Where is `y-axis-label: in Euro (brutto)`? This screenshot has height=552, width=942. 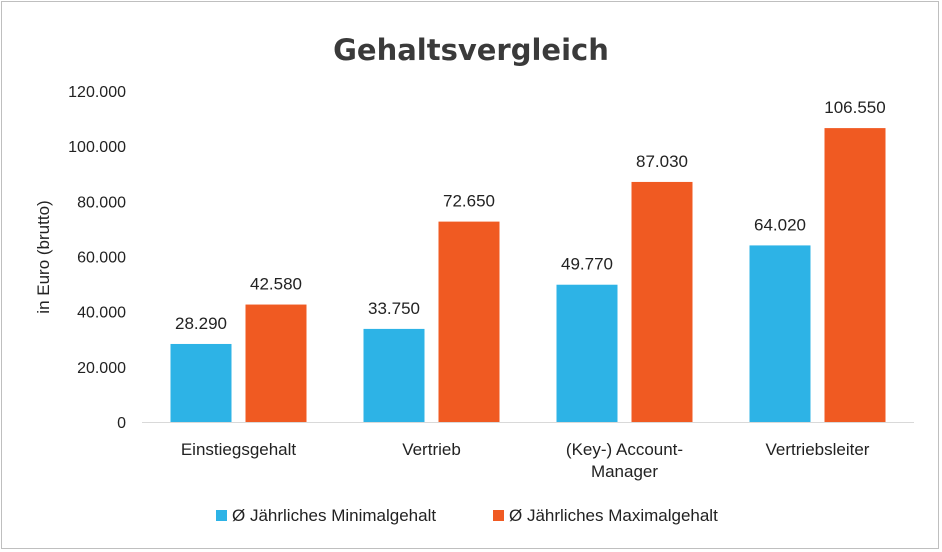 y-axis-label: in Euro (brutto) is located at coordinates (43, 256).